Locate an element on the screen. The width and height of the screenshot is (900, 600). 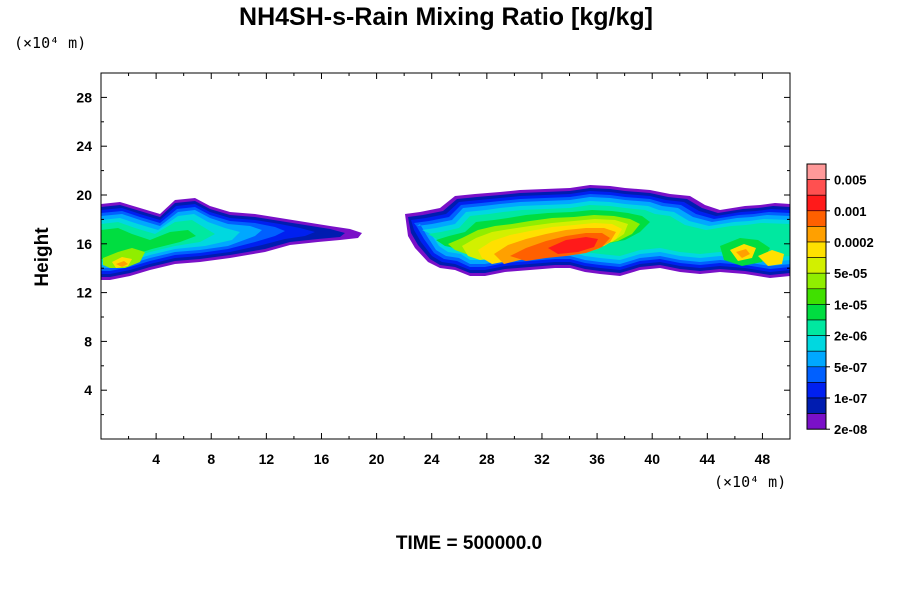
x-tick-label: 24 is located at coordinates (432, 459).